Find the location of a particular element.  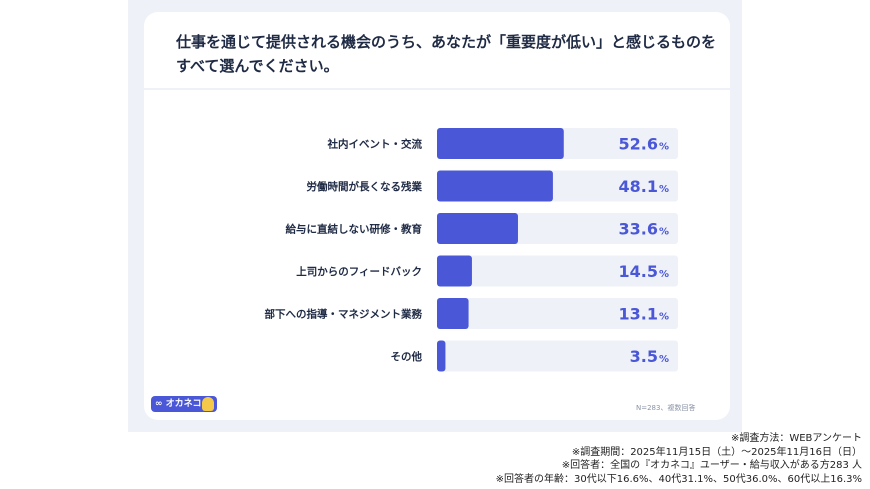

footnote-method: ※調査方法：WEBアンケート is located at coordinates (796, 438).